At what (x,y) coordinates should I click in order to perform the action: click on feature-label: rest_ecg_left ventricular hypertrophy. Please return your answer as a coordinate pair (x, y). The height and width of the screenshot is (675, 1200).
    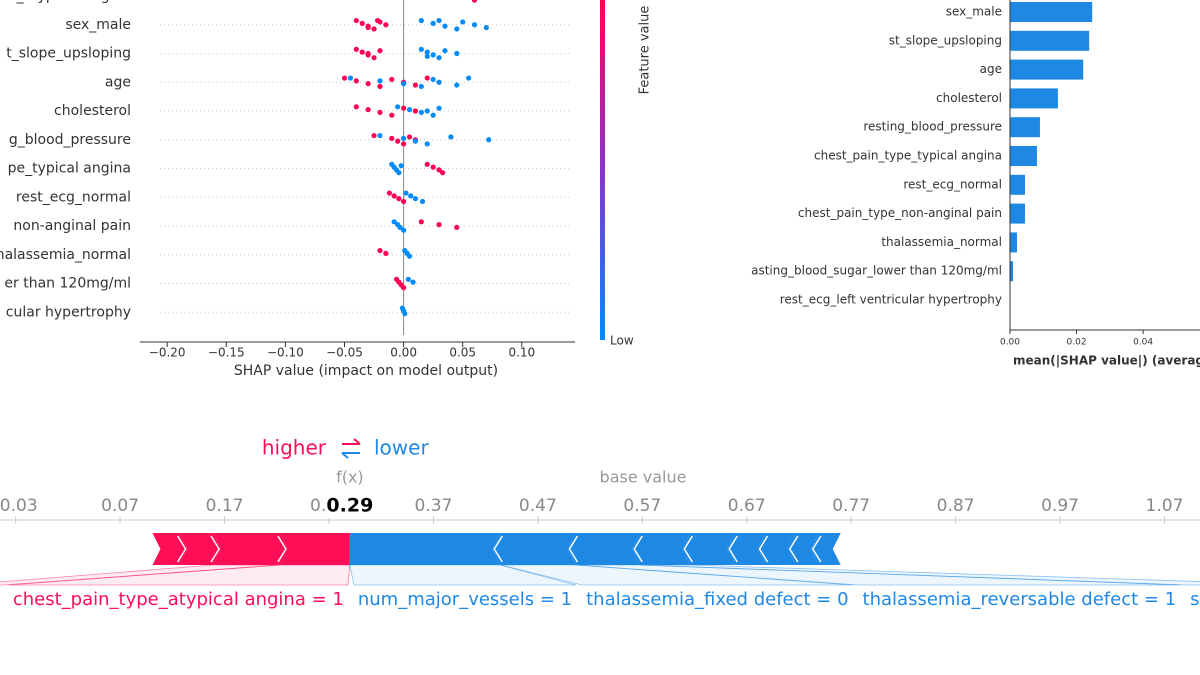
    Looking at the image, I should click on (891, 300).